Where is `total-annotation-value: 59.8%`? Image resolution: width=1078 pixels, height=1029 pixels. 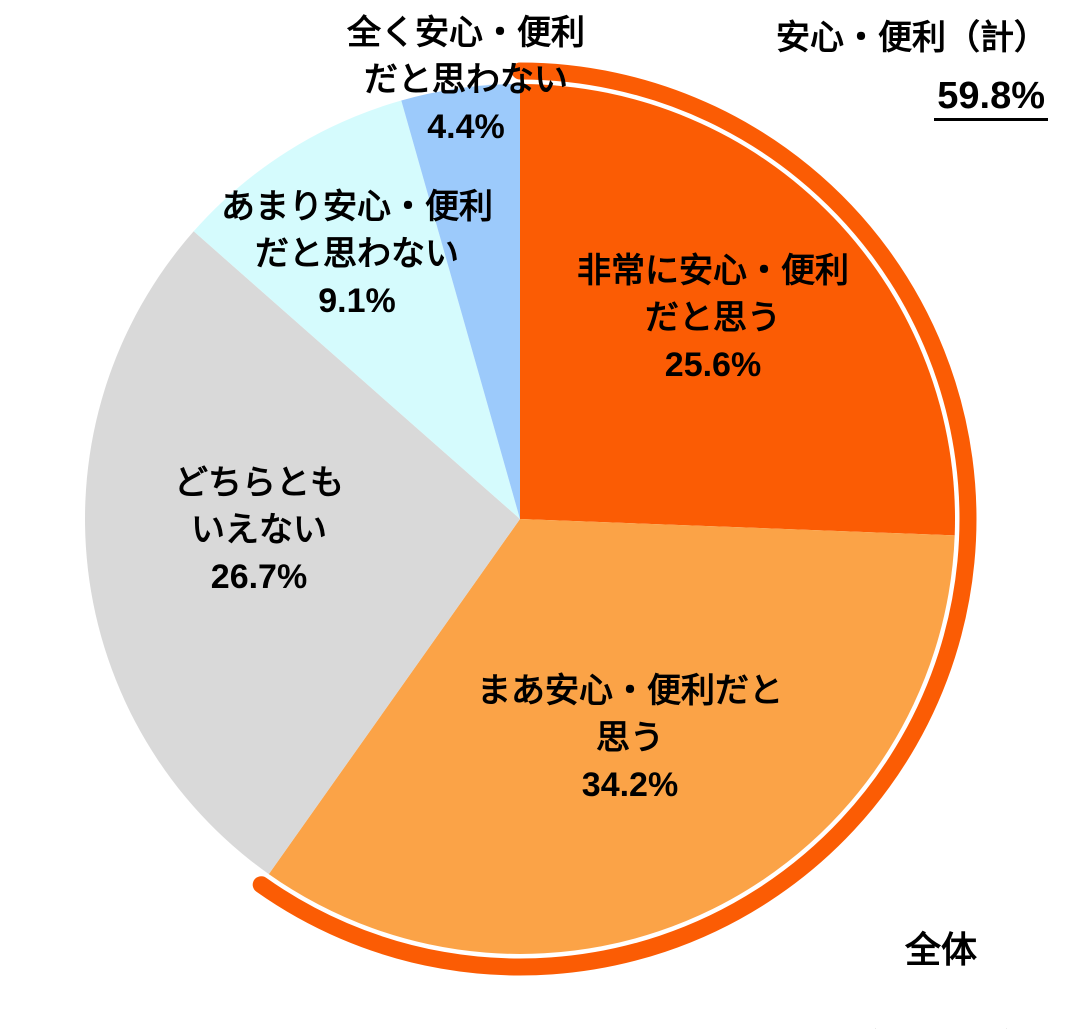
total-annotation-value: 59.8% is located at coordinates (991, 98).